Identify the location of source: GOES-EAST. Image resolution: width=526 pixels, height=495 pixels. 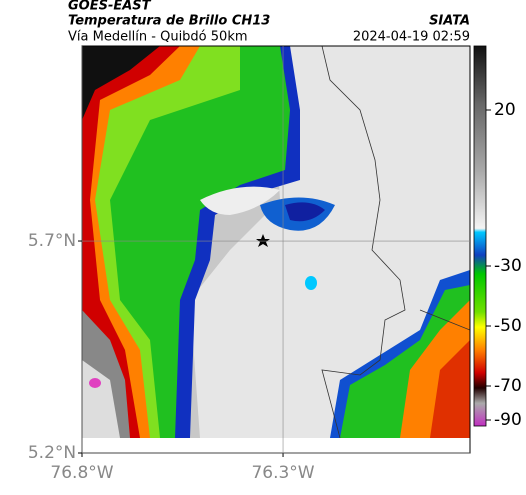
(110, 7).